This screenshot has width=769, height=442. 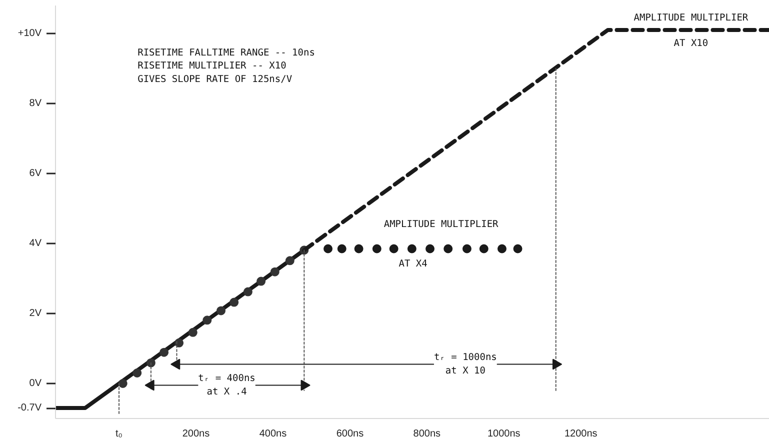 What do you see at coordinates (212, 66) in the screenshot?
I see `annotation: RISETIME MULTIPLIER -- X10` at bounding box center [212, 66].